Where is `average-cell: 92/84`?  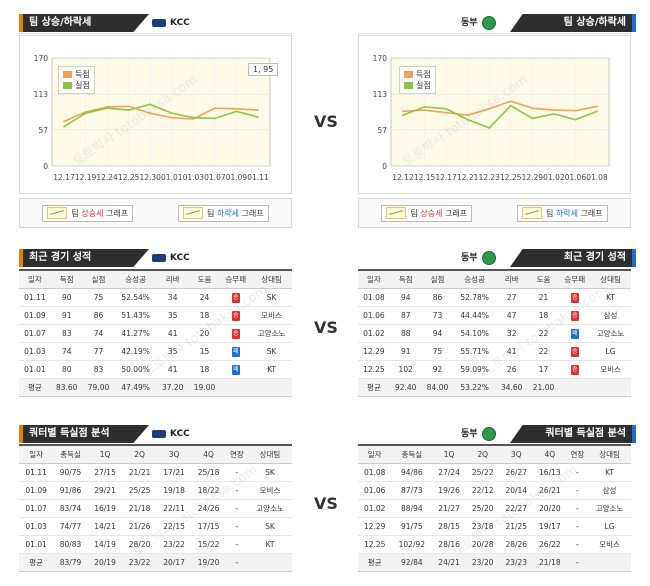 average-cell: 92/84 is located at coordinates (412, 562).